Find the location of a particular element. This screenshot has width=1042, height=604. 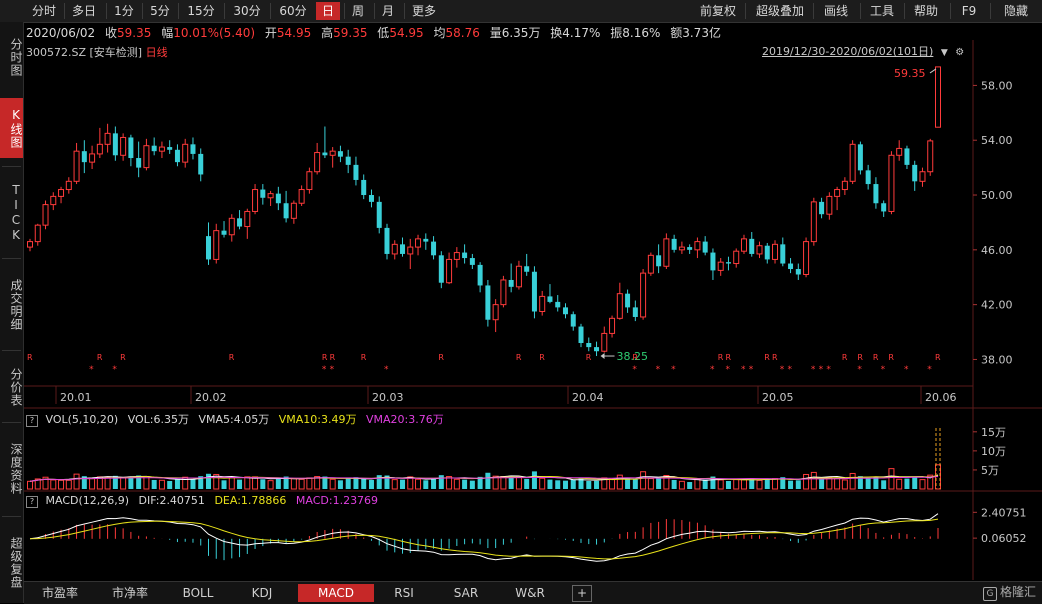

tab-multi-day: 多日 is located at coordinates (83, 11).